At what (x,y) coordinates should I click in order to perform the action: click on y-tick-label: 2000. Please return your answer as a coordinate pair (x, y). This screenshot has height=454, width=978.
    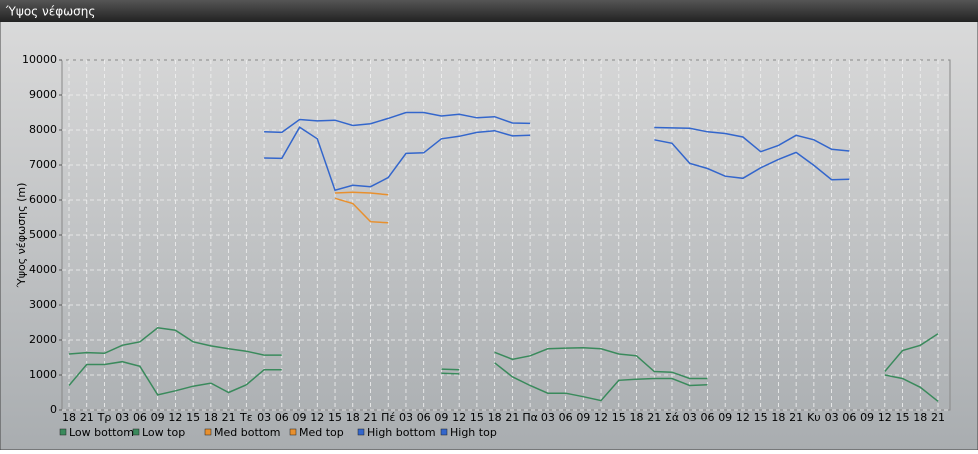
    Looking at the image, I should click on (43, 339).